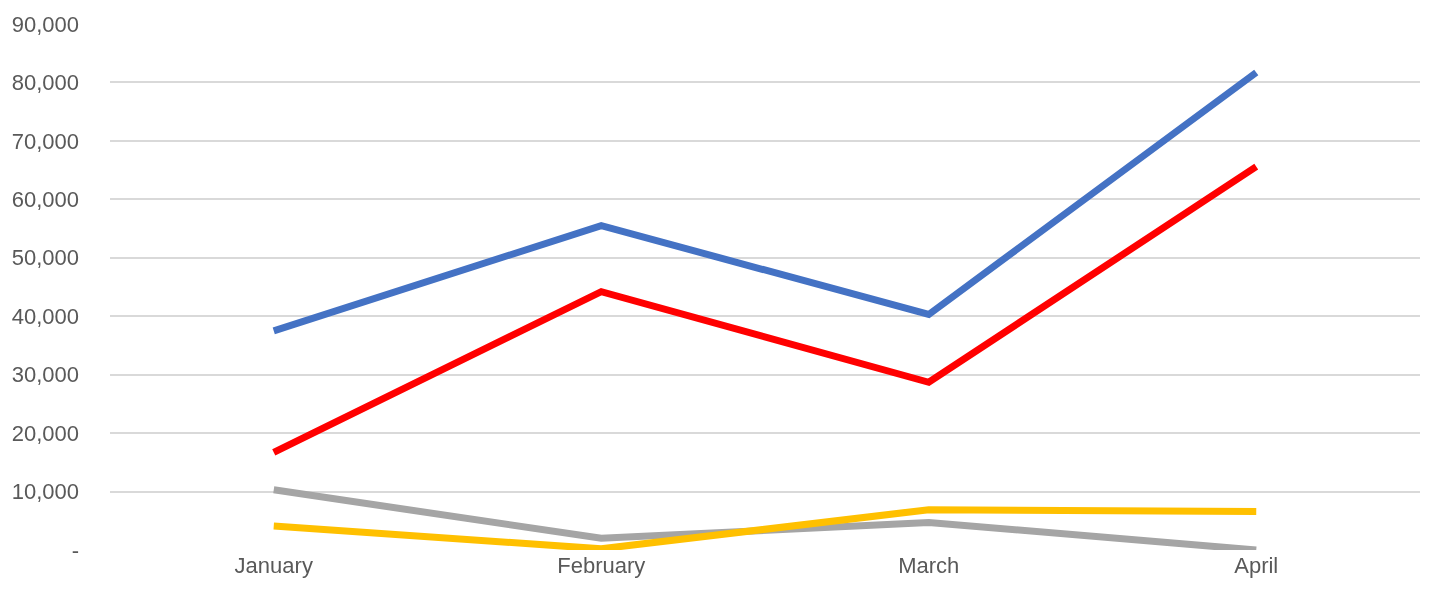 The height and width of the screenshot is (600, 1440). I want to click on y-tick-label: 40,000, so click(45, 316).